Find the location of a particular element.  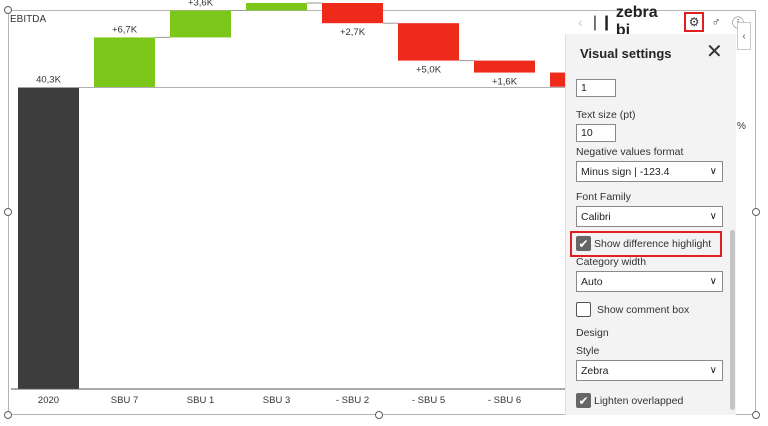

style-select: Zebra ∨ is located at coordinates (649, 370).